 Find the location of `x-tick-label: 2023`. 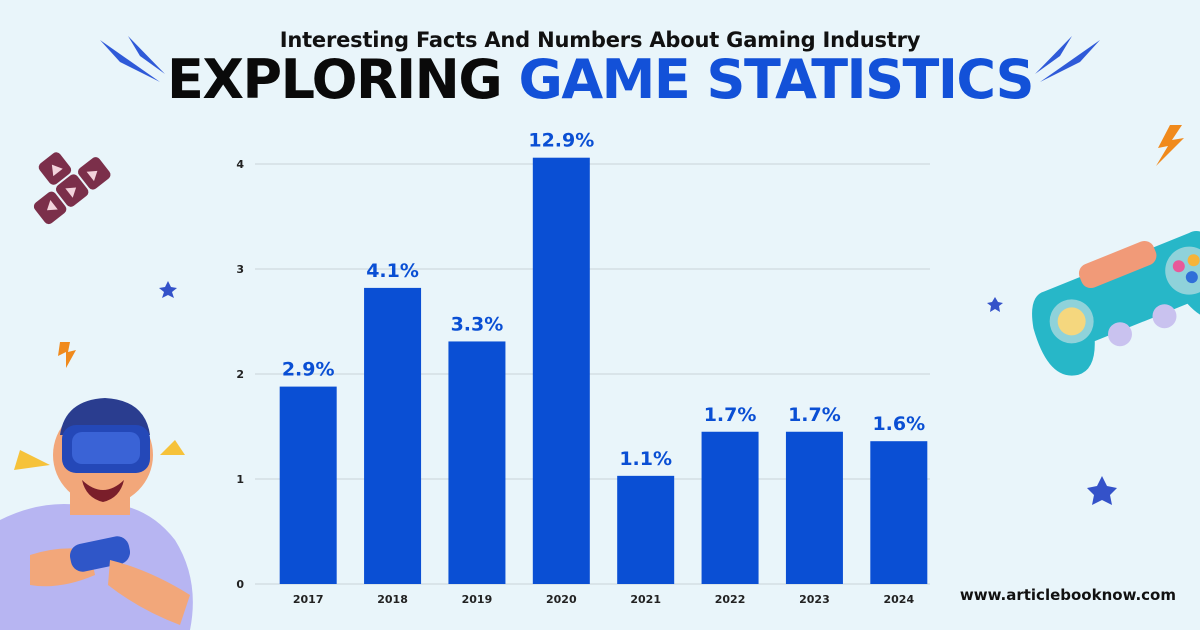

x-tick-label: 2023 is located at coordinates (814, 599).